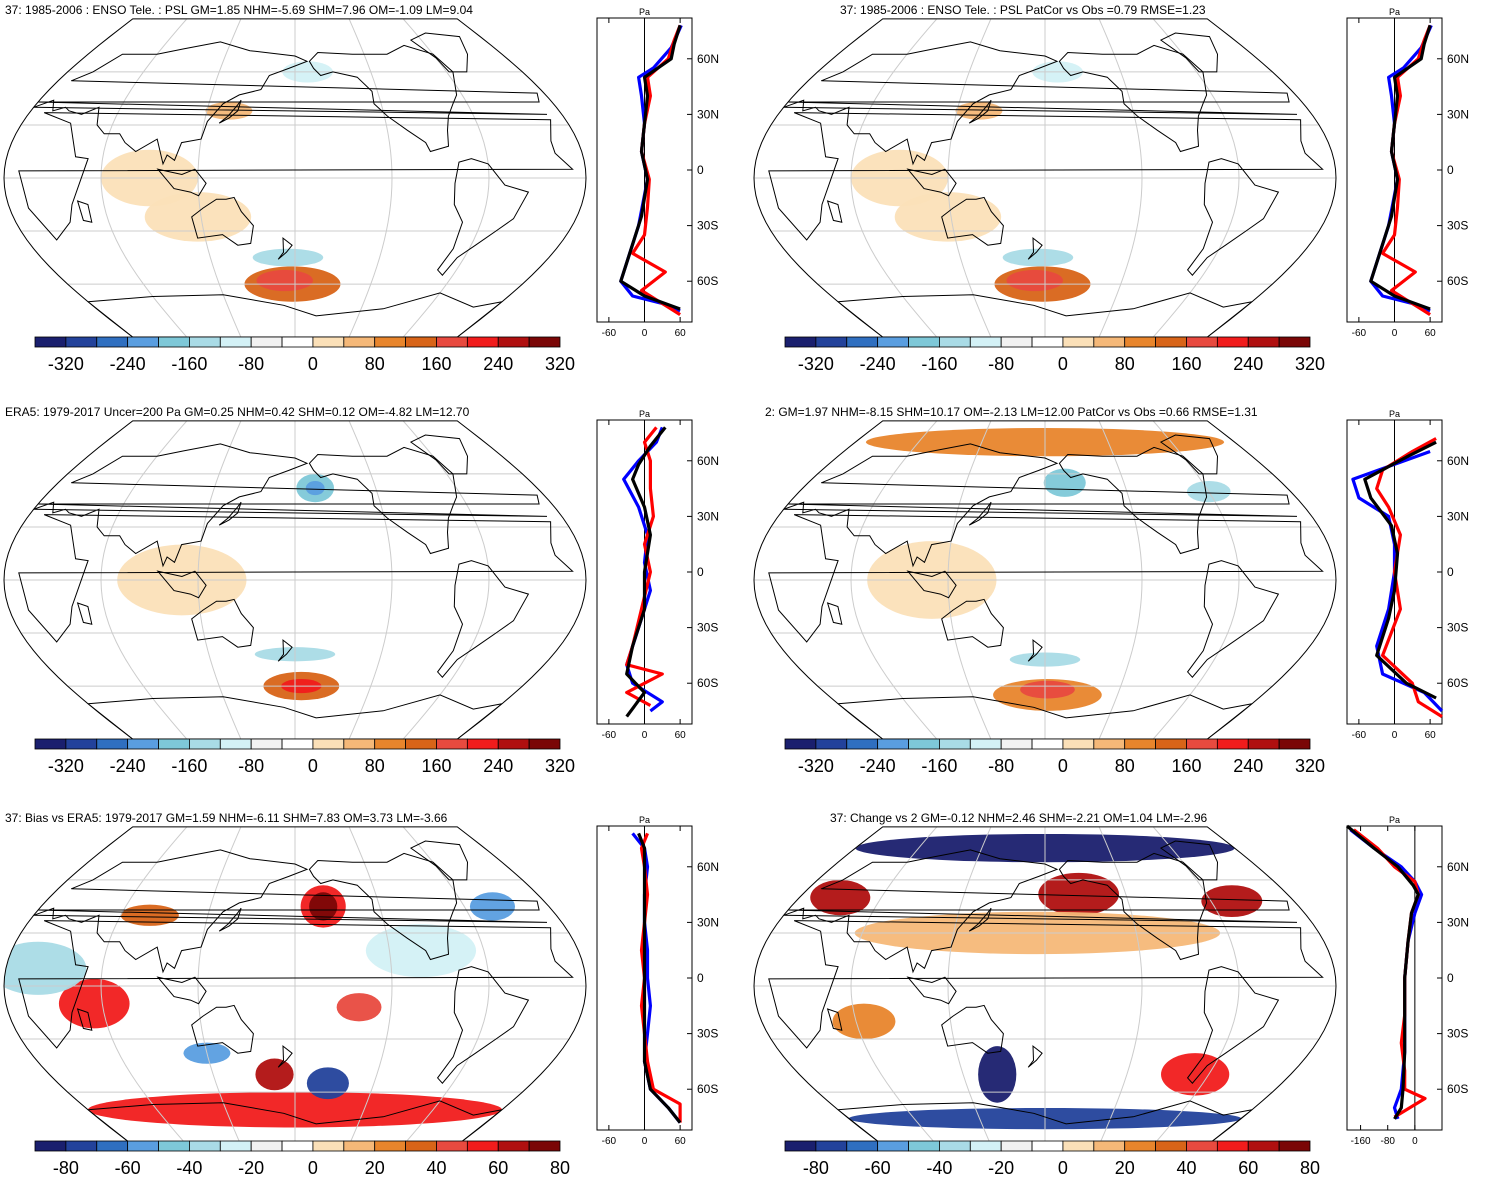 The height and width of the screenshot is (1181, 1485). What do you see at coordinates (436, 1168) in the screenshot?
I see `colorbar-label: 40` at bounding box center [436, 1168].